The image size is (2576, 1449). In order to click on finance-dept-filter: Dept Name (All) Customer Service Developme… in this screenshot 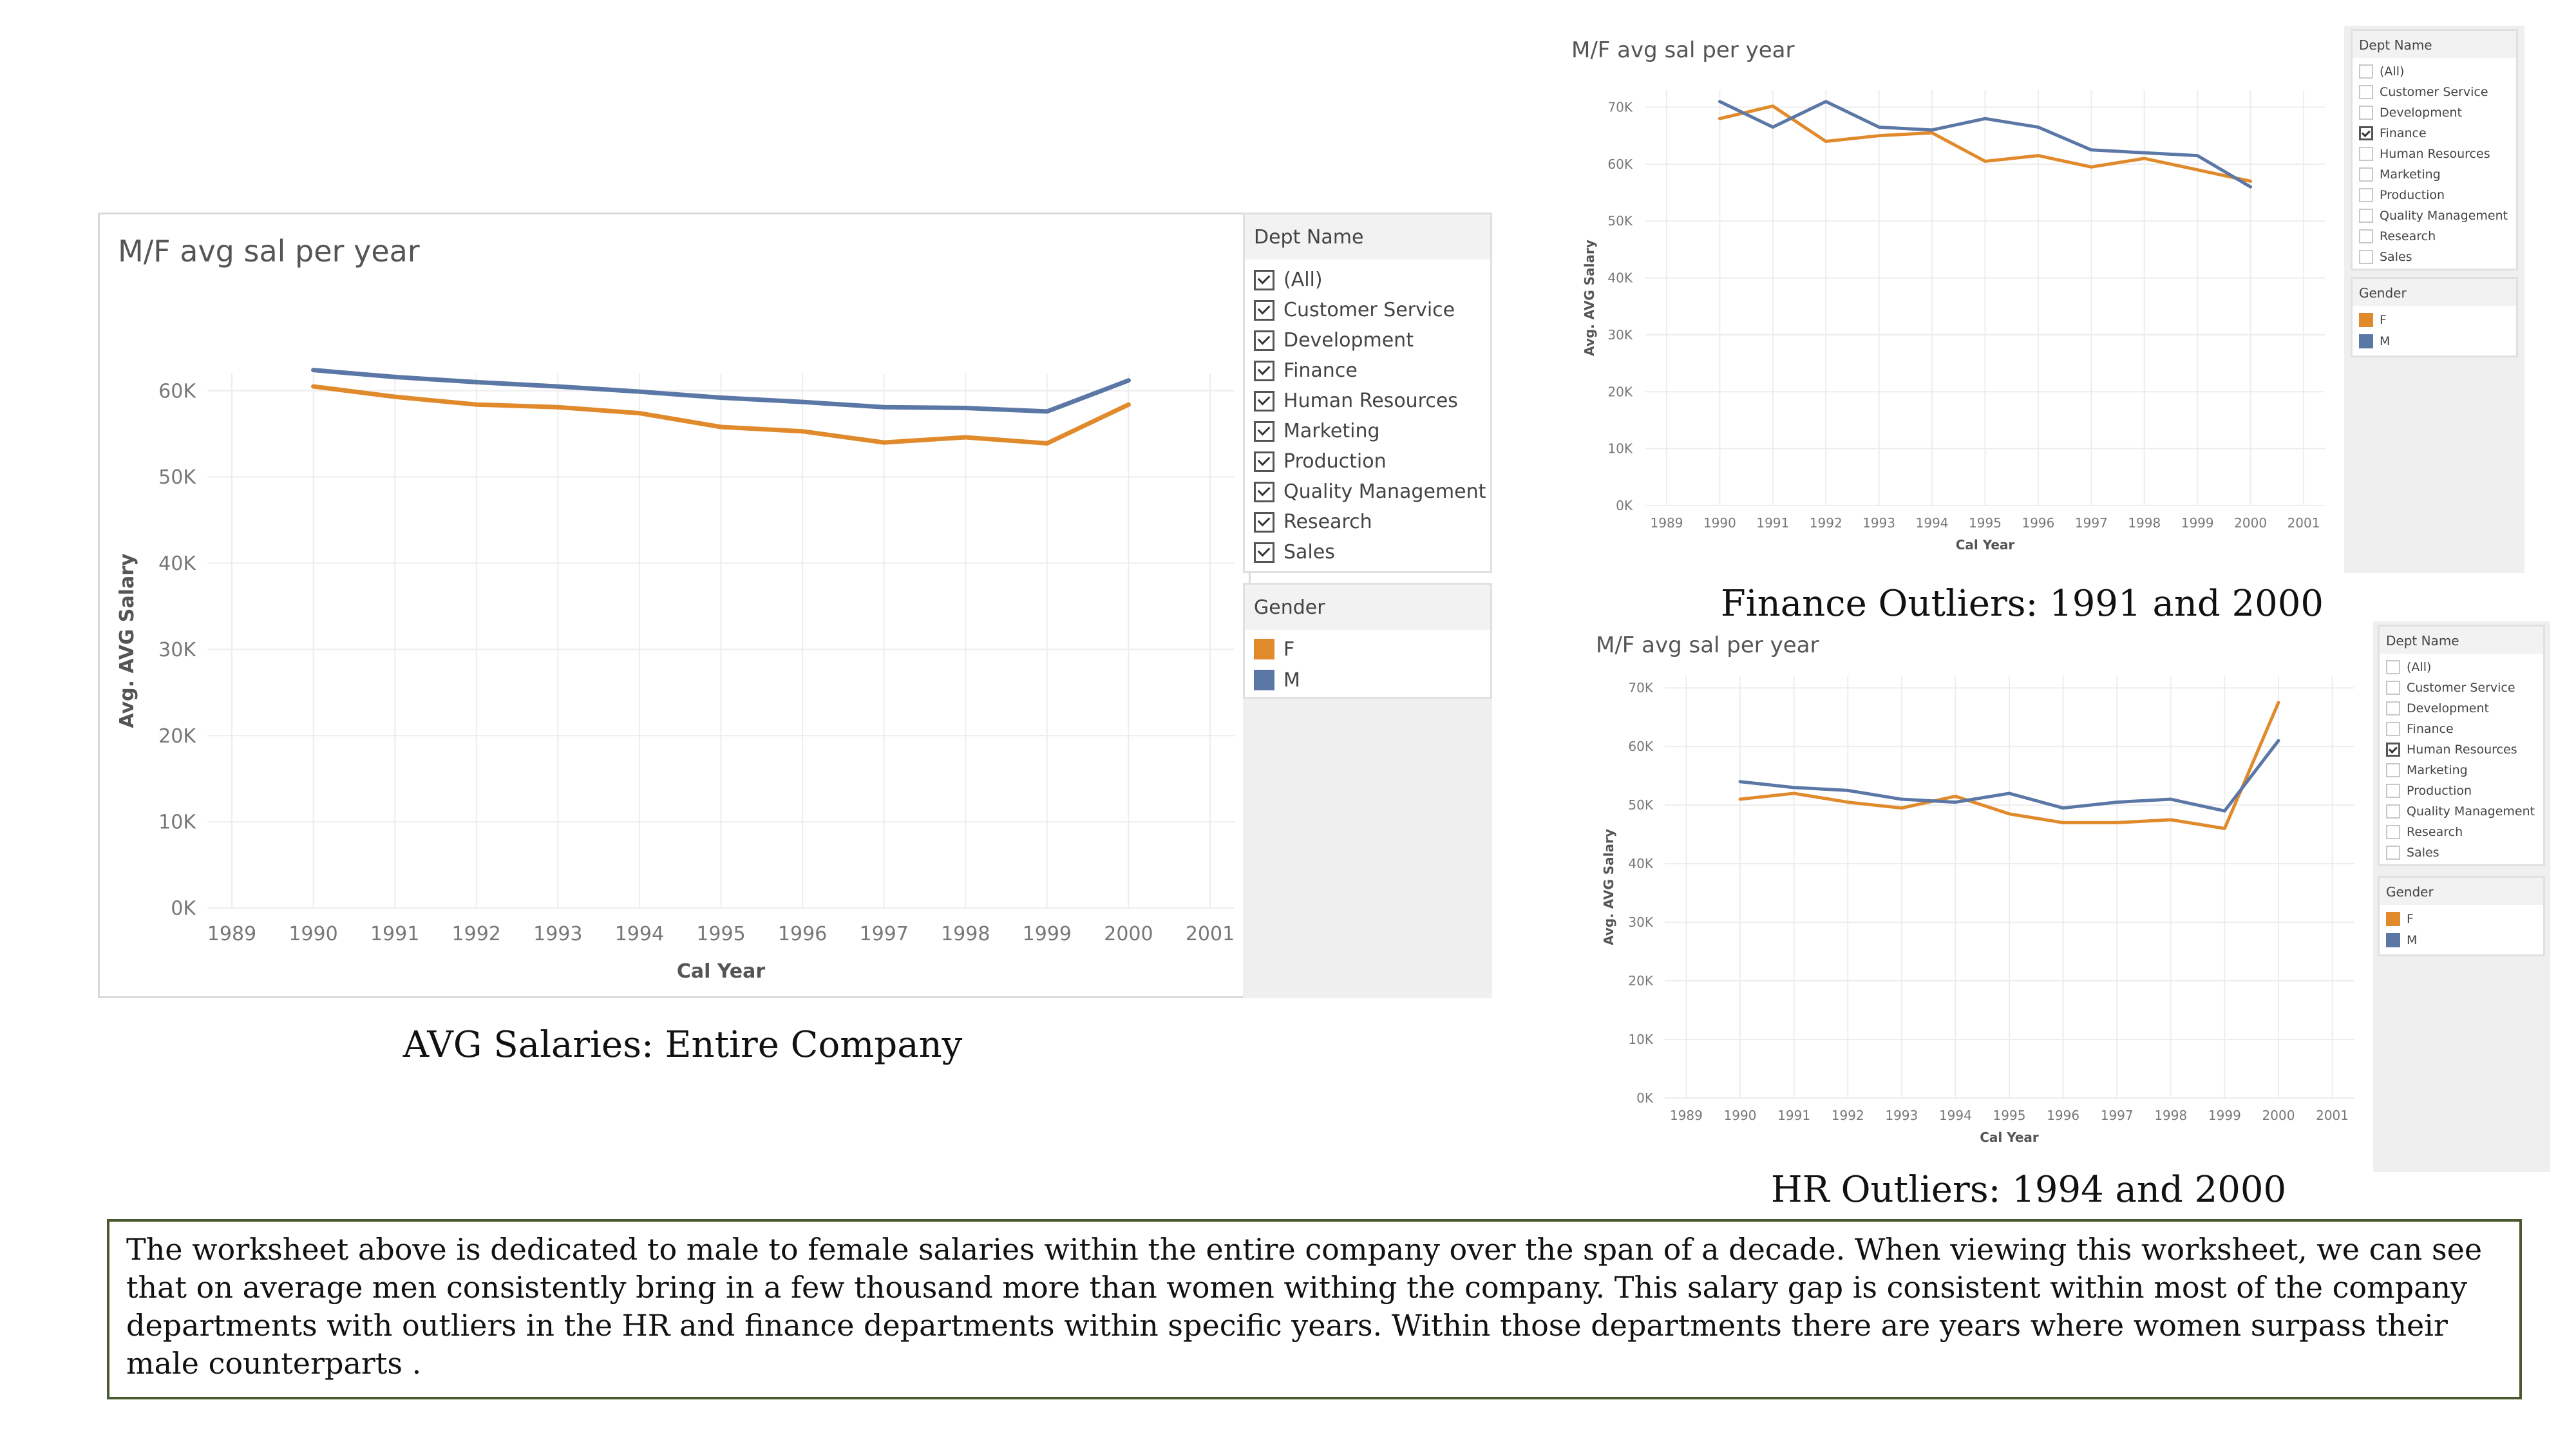, I will do `click(2434, 149)`.